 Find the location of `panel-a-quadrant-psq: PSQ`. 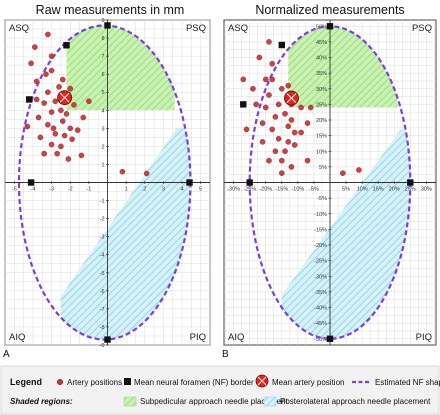

panel-a-quadrant-psq: PSQ is located at coordinates (196, 28).